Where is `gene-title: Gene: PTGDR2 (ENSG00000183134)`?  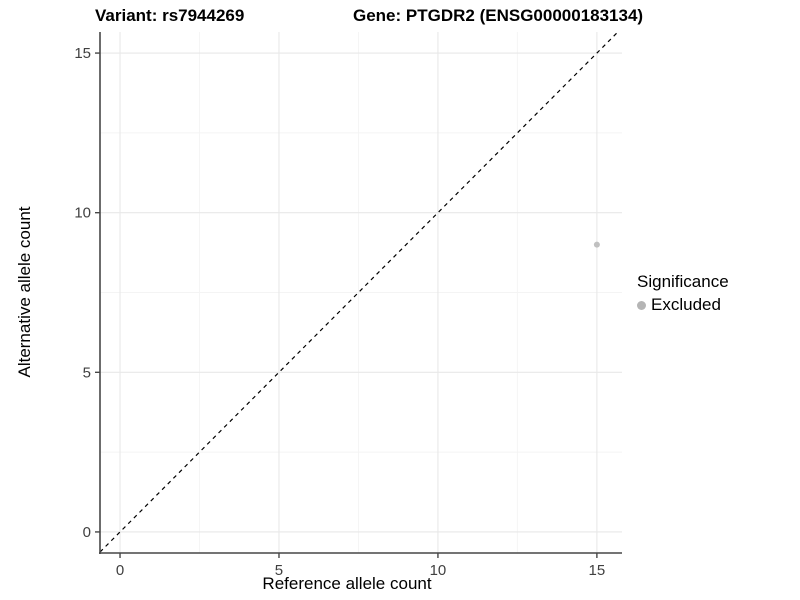
gene-title: Gene: PTGDR2 (ENSG00000183134) is located at coordinates (498, 15).